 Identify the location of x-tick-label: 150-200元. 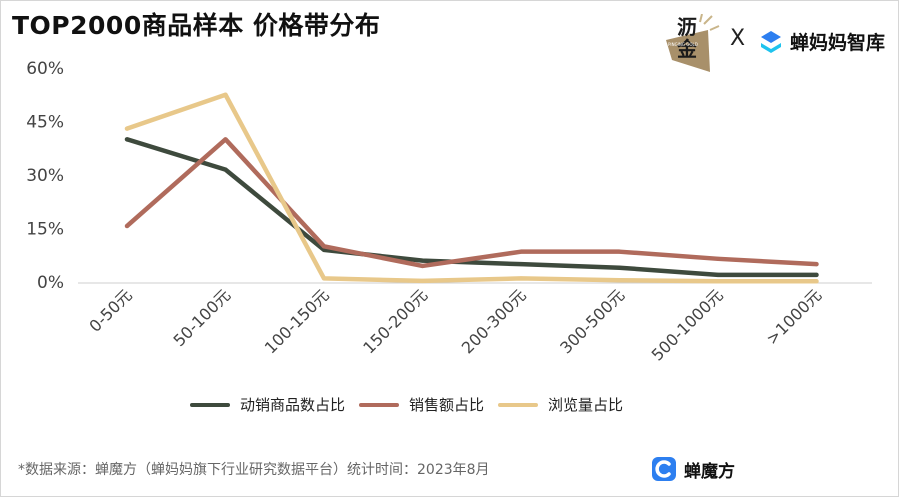
(395, 321).